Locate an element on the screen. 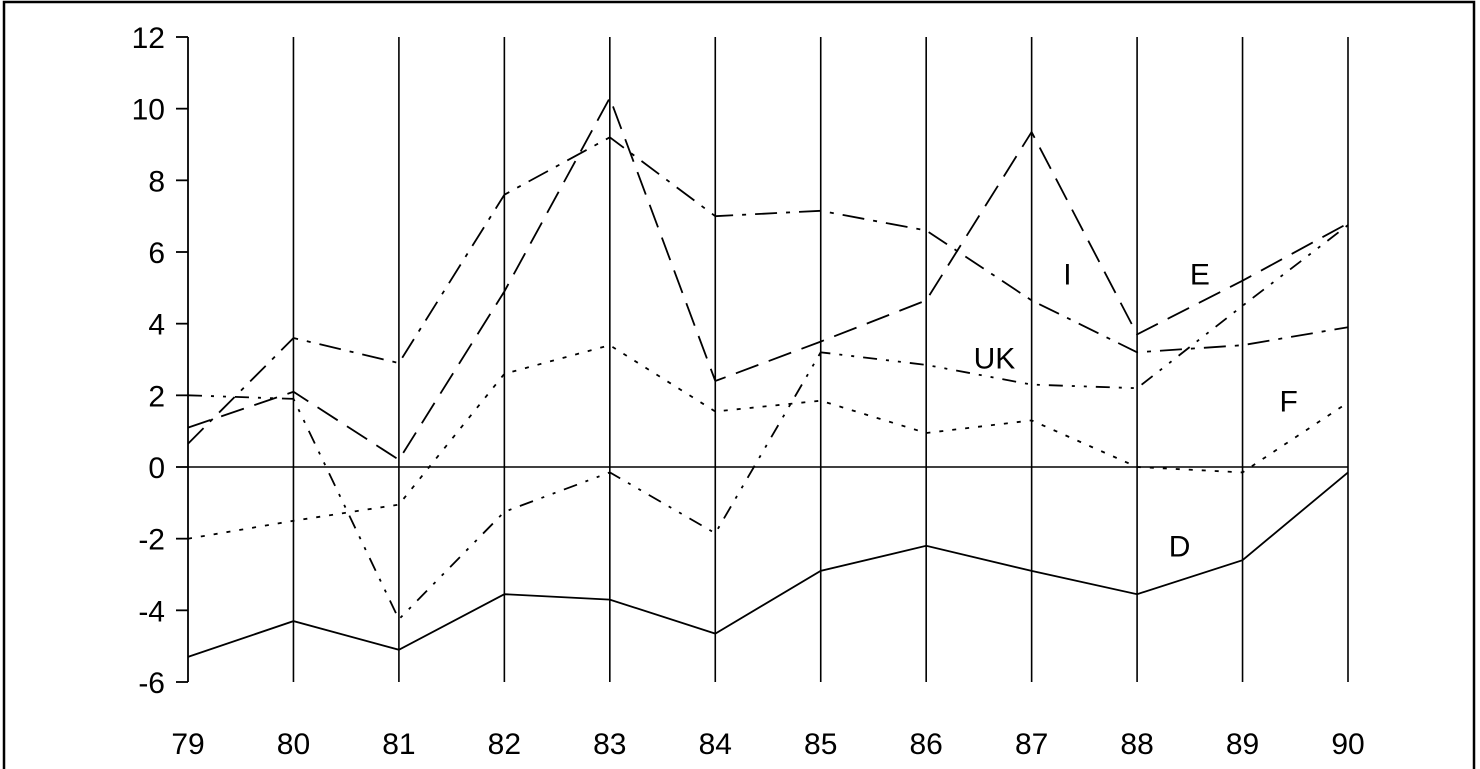 The width and height of the screenshot is (1480, 769). x-tick-label: 84 is located at coordinates (715, 744).